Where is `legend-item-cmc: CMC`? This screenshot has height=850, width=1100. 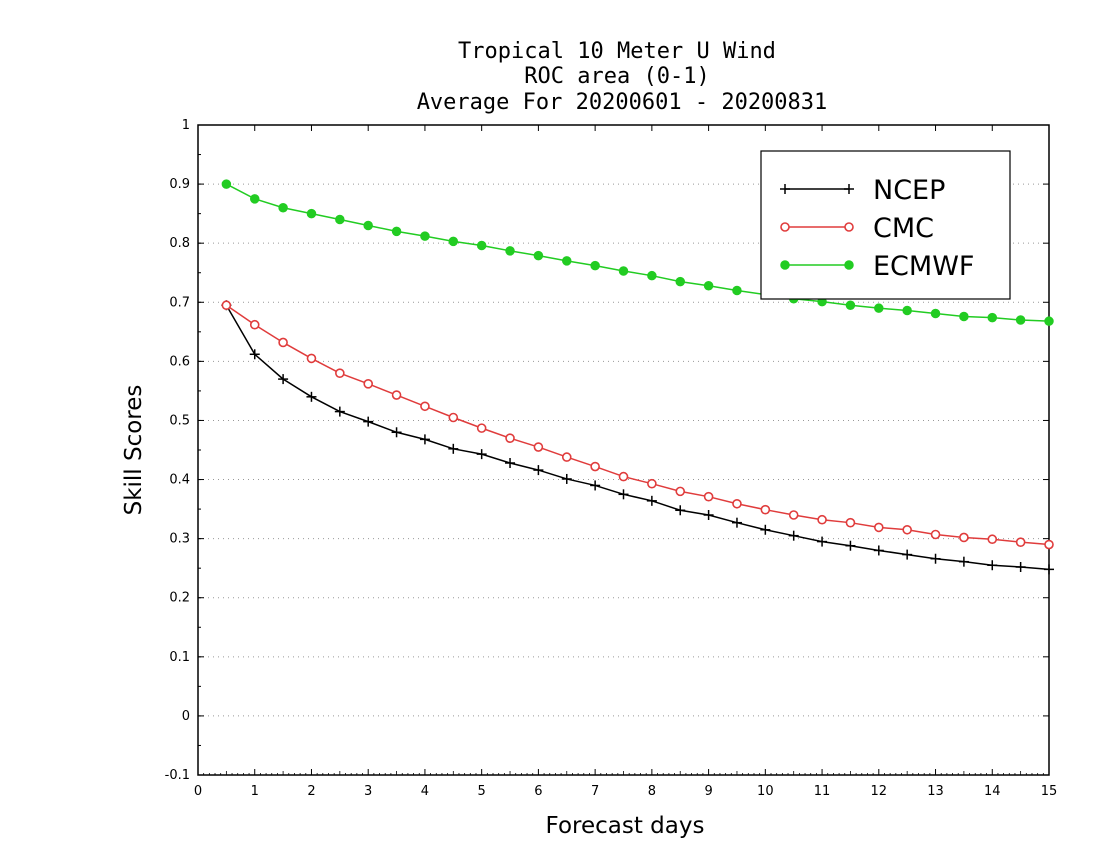 legend-item-cmc: CMC is located at coordinates (857, 228).